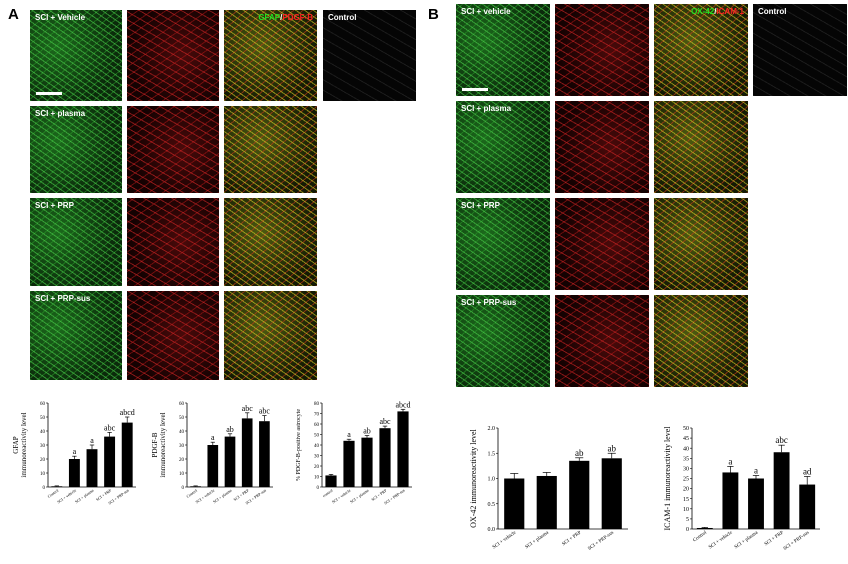 The height and width of the screenshot is (564, 848). Describe the element at coordinates (492, 530) in the screenshot. I see `y-tick-label: 0.0` at that location.